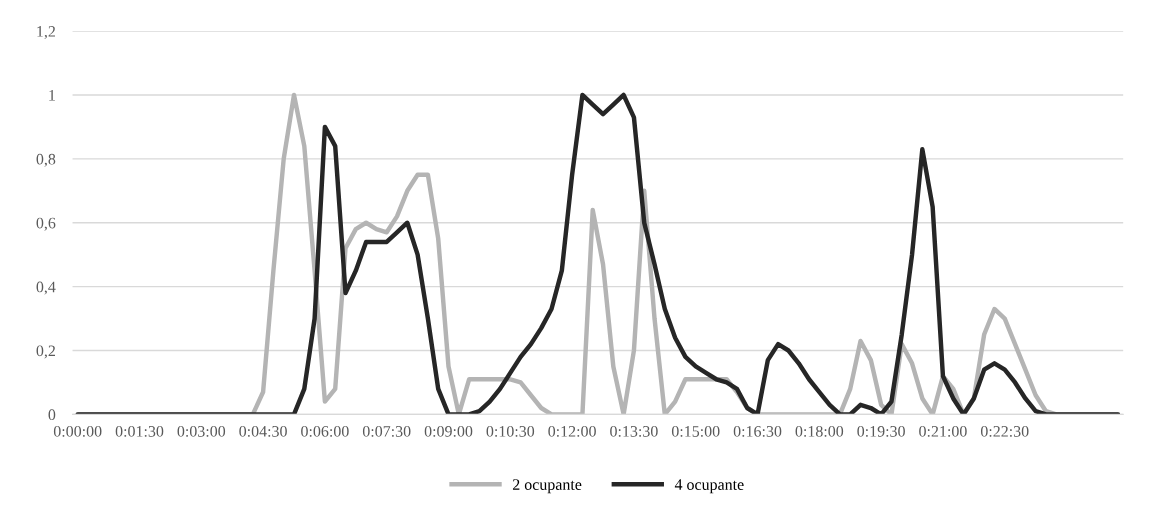 The image size is (1170, 518). What do you see at coordinates (46, 33) in the screenshot?
I see `y-tick-label: 1,2` at bounding box center [46, 33].